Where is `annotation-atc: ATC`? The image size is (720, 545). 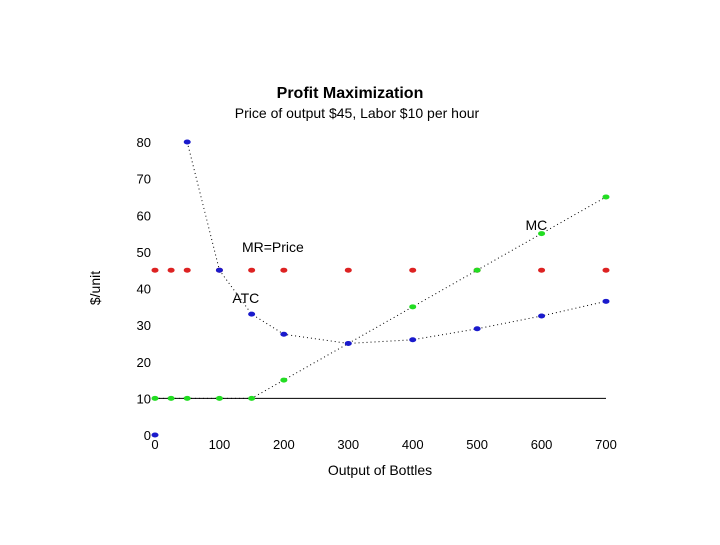 annotation-atc: ATC is located at coordinates (245, 298).